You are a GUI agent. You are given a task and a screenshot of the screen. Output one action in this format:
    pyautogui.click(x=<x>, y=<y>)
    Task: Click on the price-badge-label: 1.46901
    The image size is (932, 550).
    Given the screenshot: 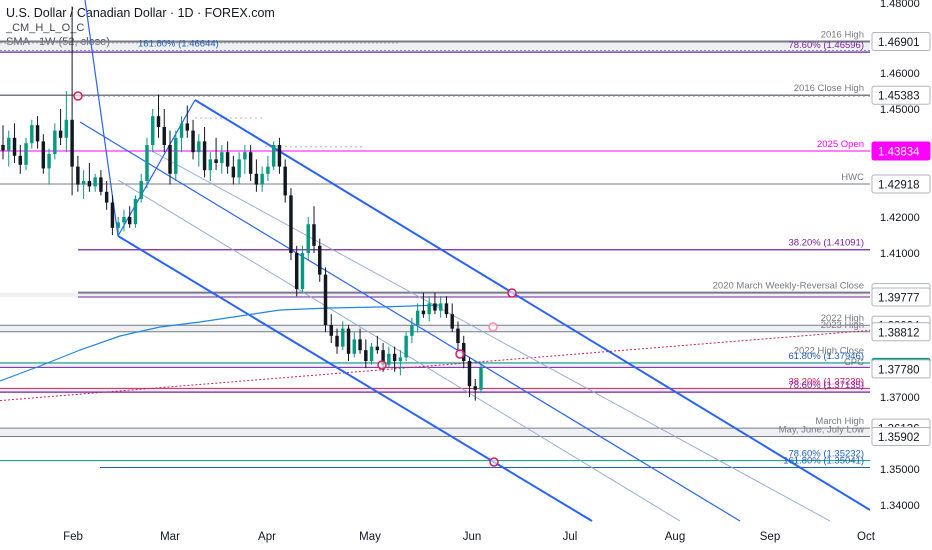 What is the action you would take?
    pyautogui.click(x=899, y=43)
    